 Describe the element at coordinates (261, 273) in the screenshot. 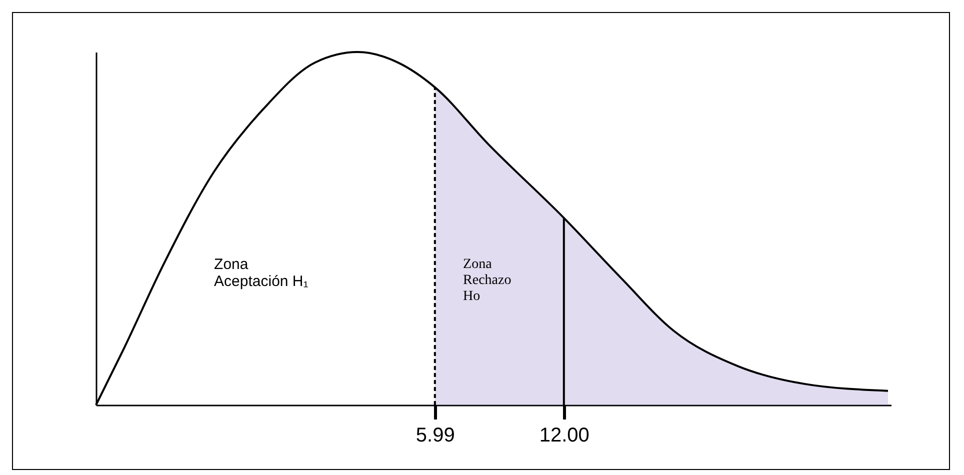

I see `annotation: Zona Aceptación H₁` at that location.